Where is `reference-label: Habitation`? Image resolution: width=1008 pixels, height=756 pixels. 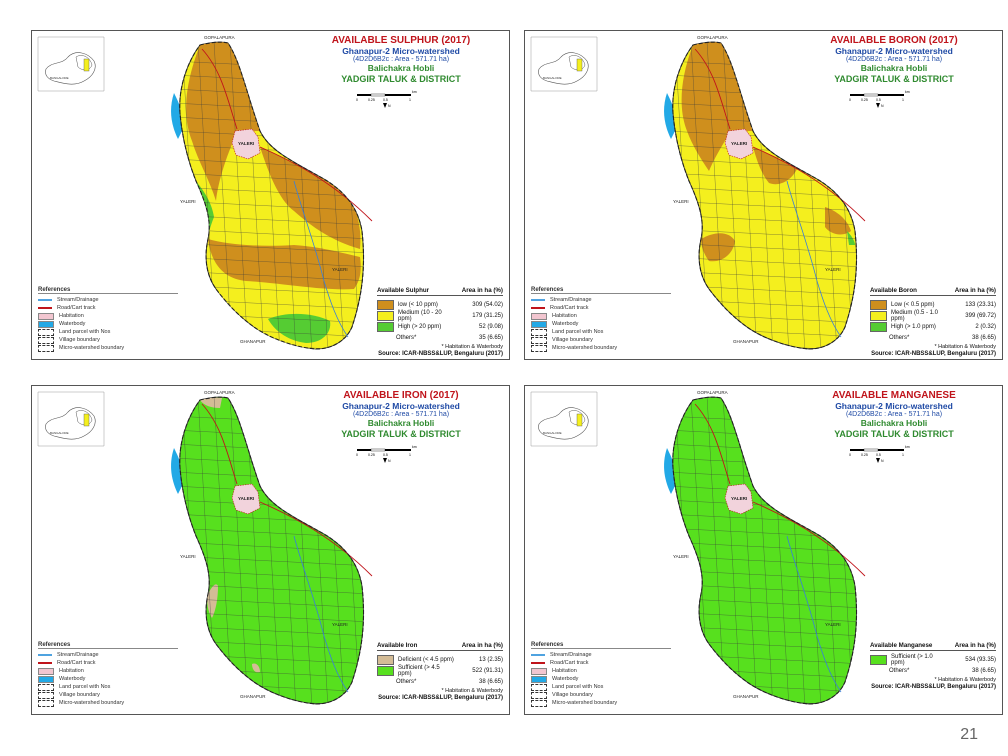 reference-label: Habitation is located at coordinates (71, 671).